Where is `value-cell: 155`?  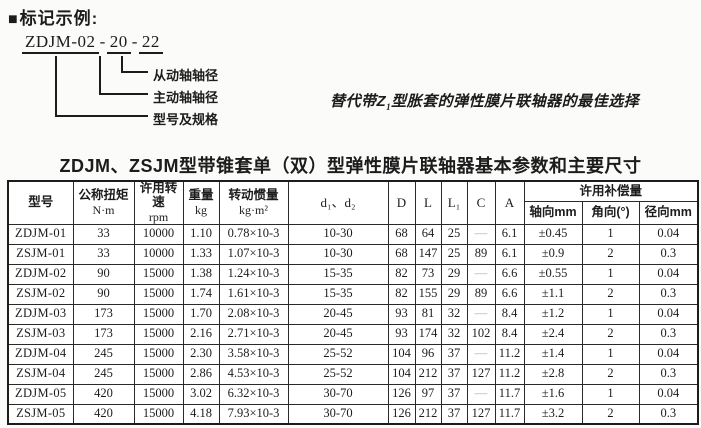
value-cell: 155 is located at coordinates (428, 294).